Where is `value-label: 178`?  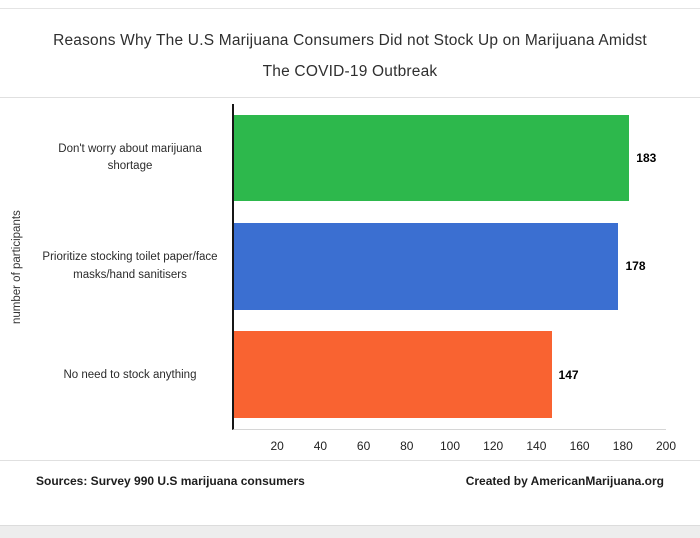 value-label: 178 is located at coordinates (635, 266).